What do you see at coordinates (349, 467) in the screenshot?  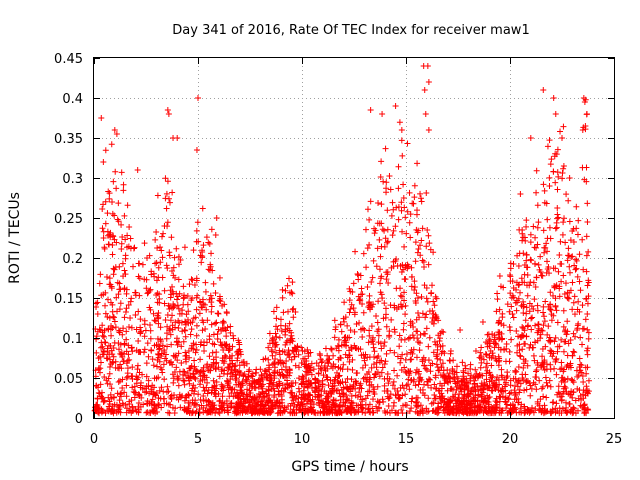 I see `x-axis-label: GPS time / hours` at bounding box center [349, 467].